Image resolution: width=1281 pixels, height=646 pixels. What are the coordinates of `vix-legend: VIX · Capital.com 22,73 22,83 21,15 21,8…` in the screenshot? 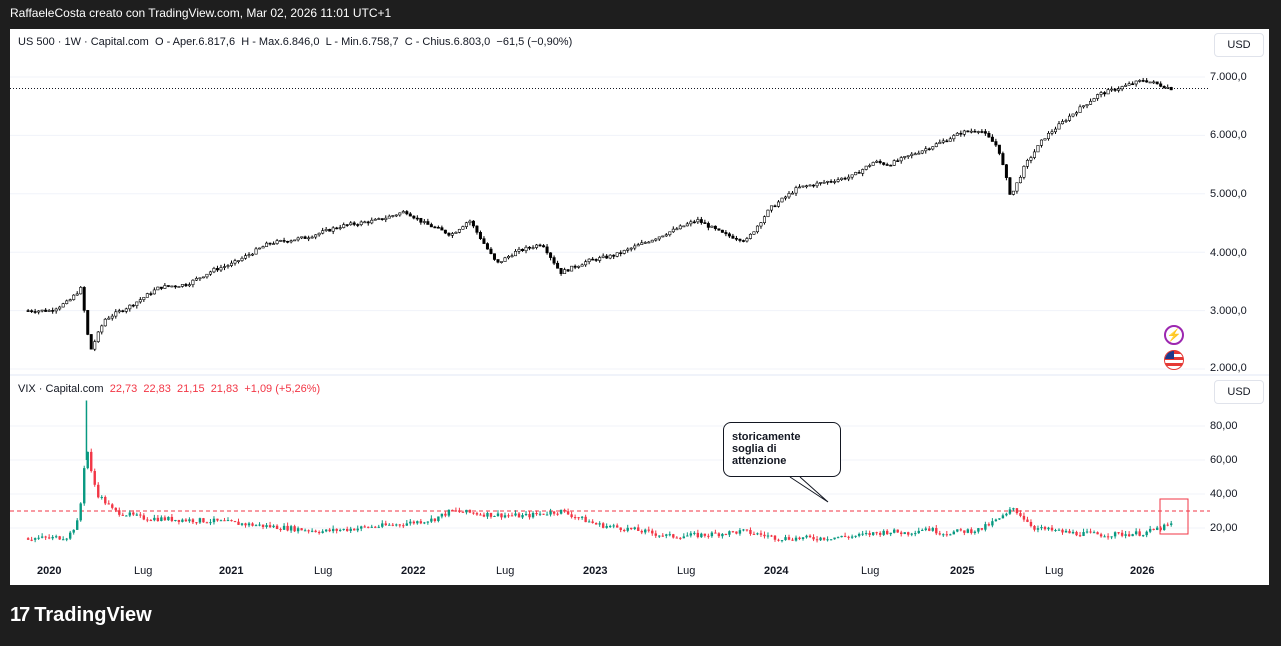 It's located at (169, 389).